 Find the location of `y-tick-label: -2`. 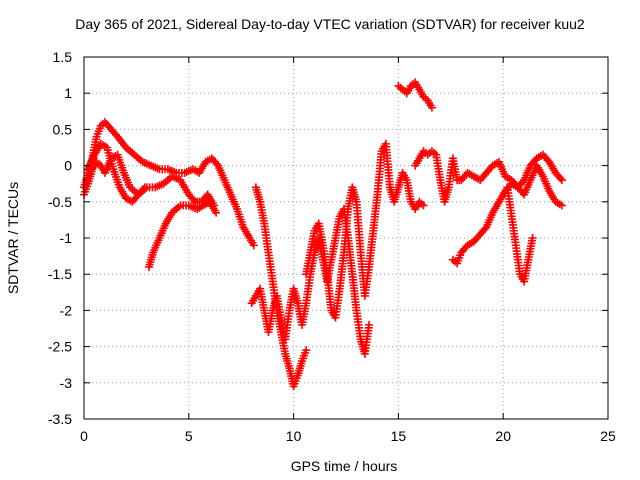

y-tick-label: -2 is located at coordinates (66, 310).